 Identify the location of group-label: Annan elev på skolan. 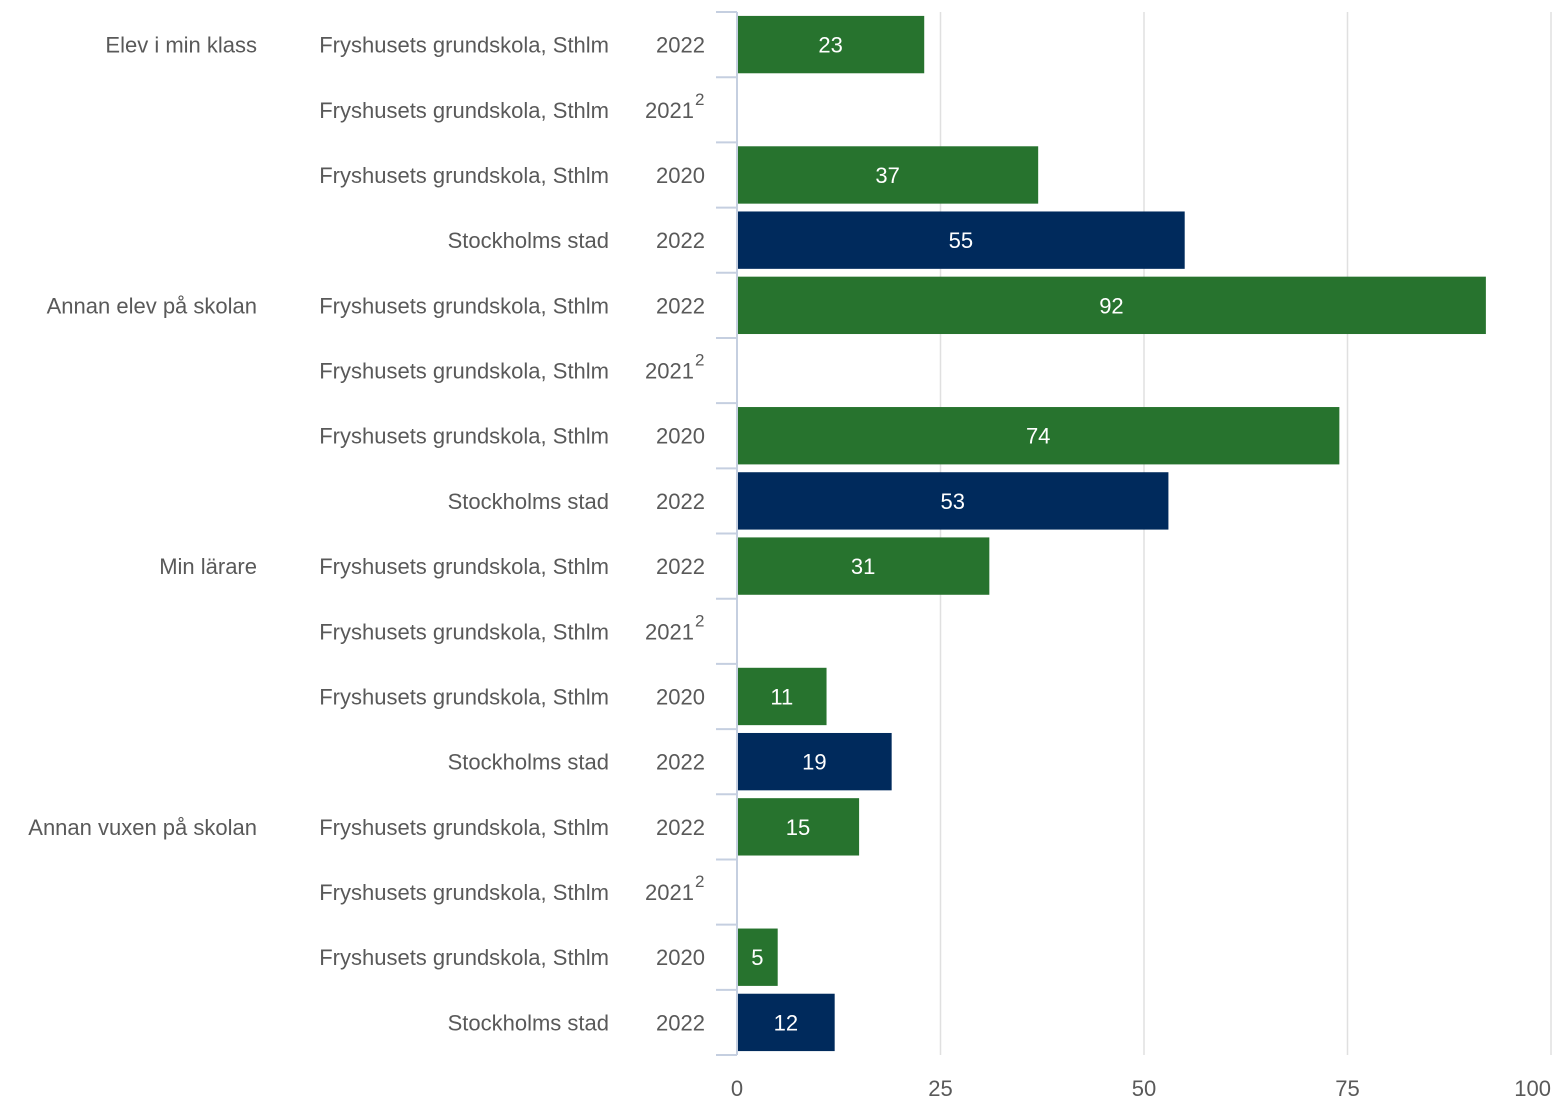
(152, 305).